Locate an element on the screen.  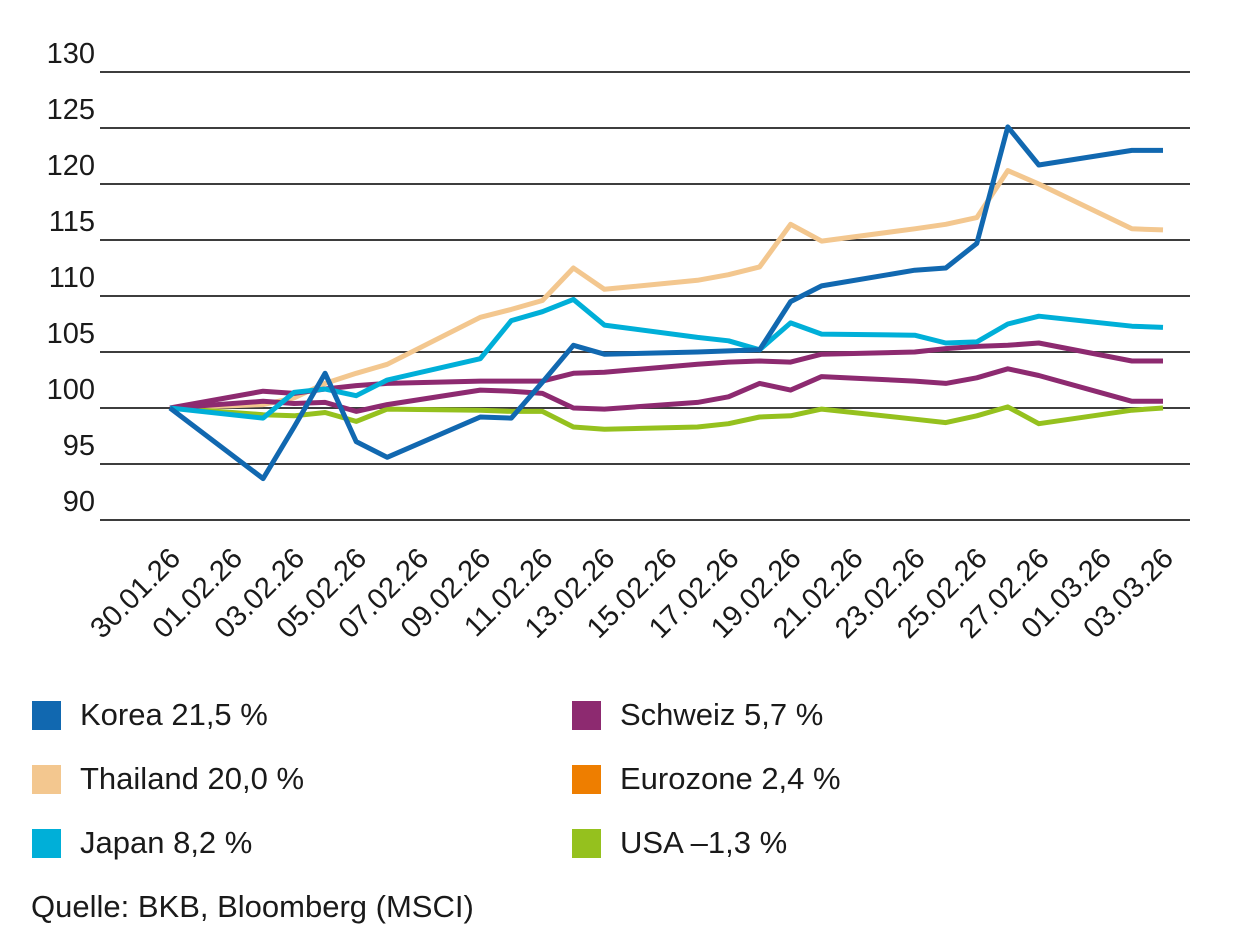
y-tick-label-90: 90 is located at coordinates (79, 502).